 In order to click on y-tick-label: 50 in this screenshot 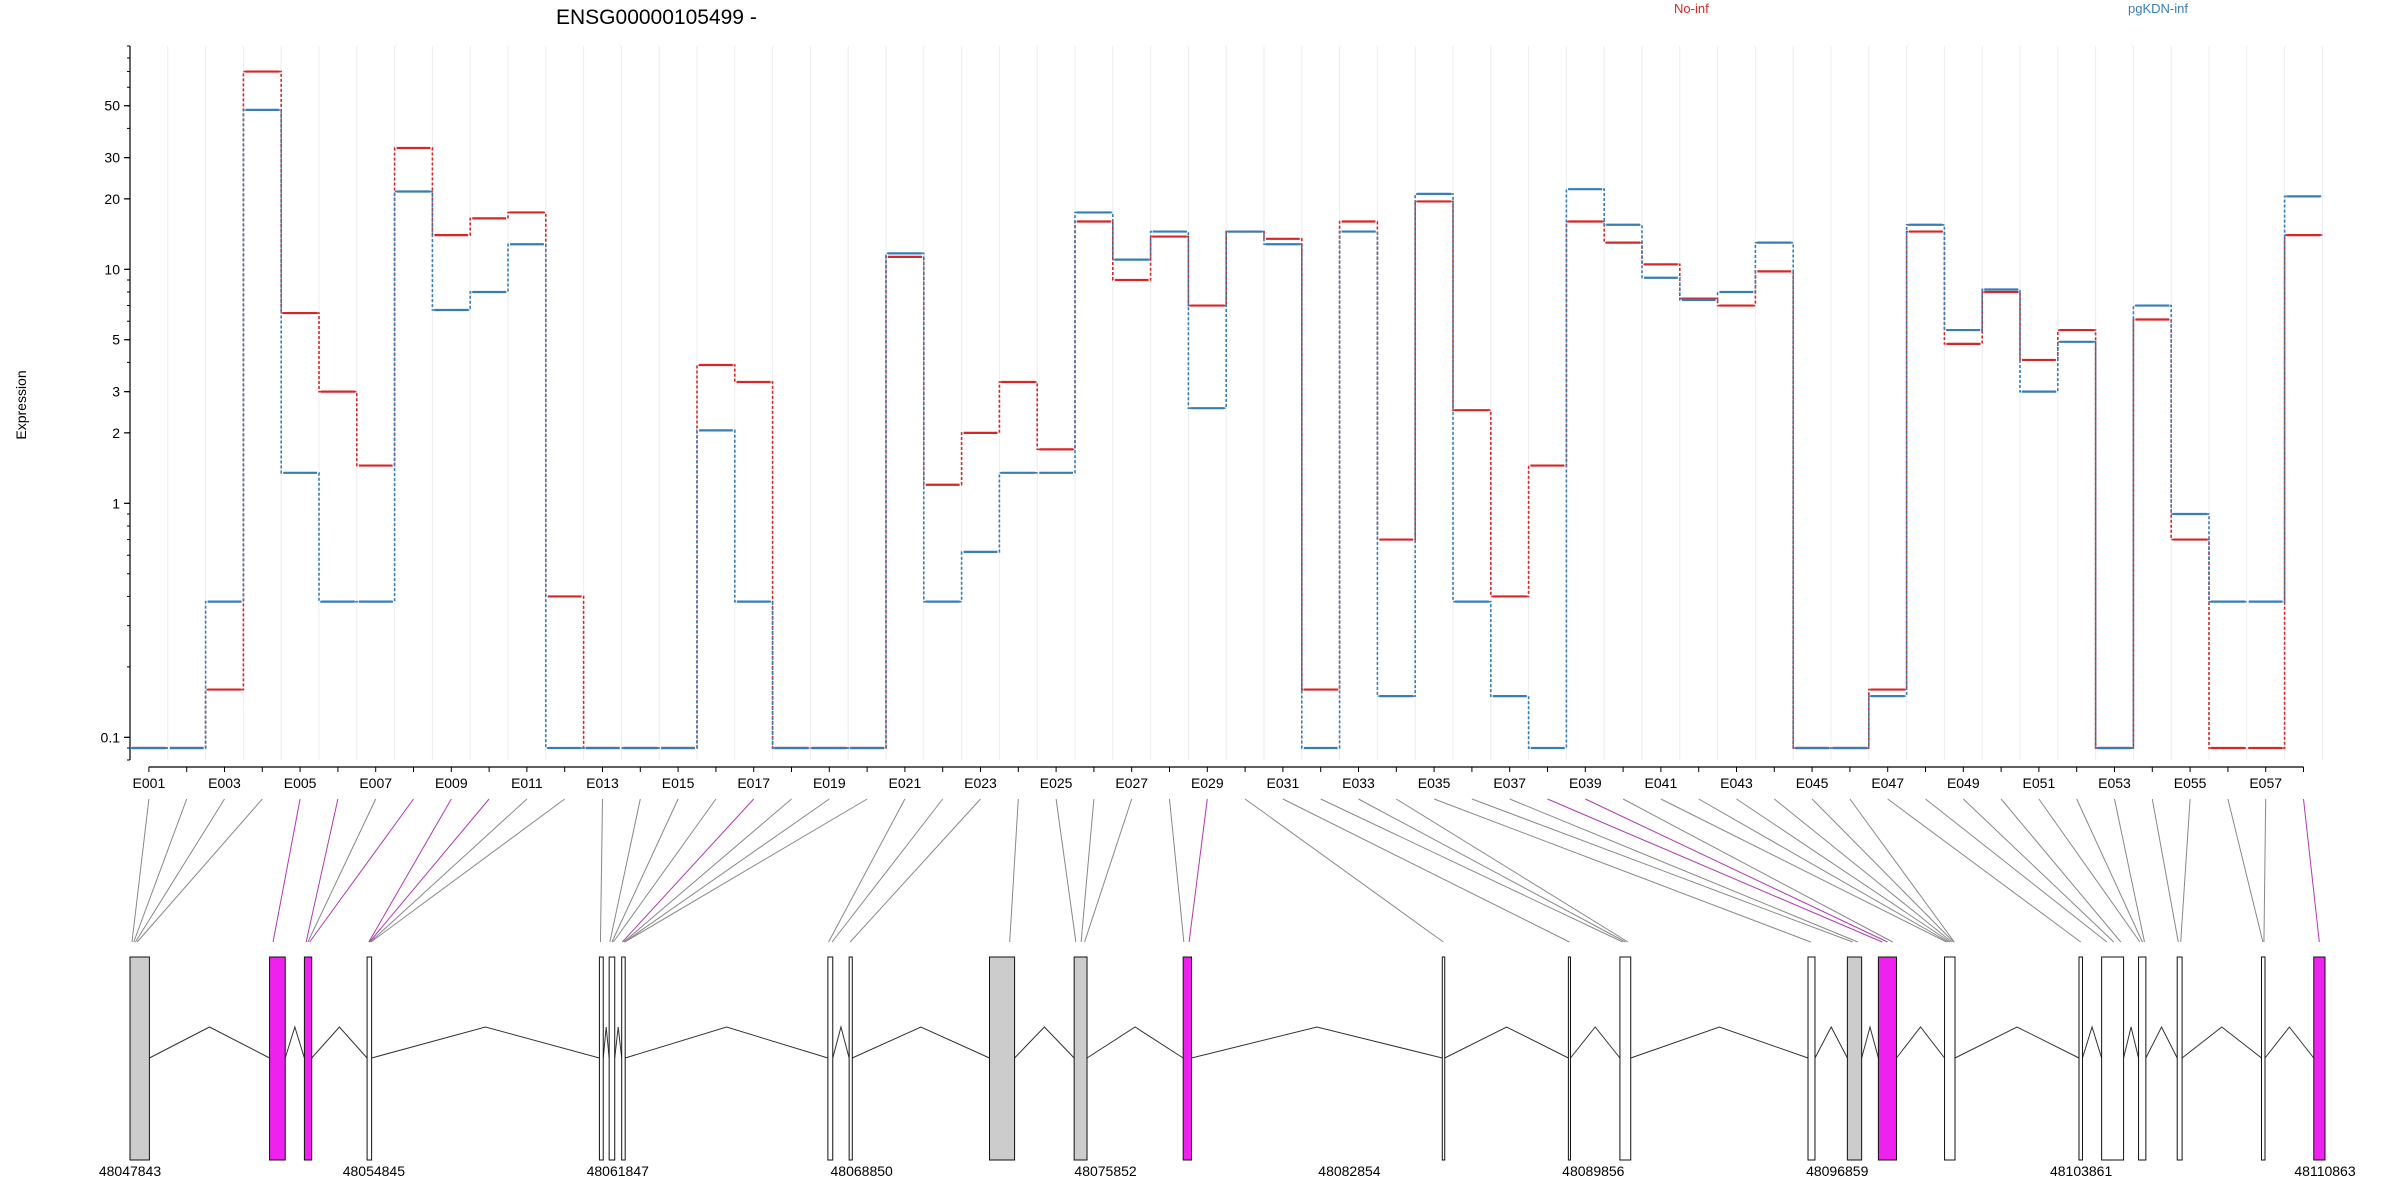, I will do `click(112, 106)`.